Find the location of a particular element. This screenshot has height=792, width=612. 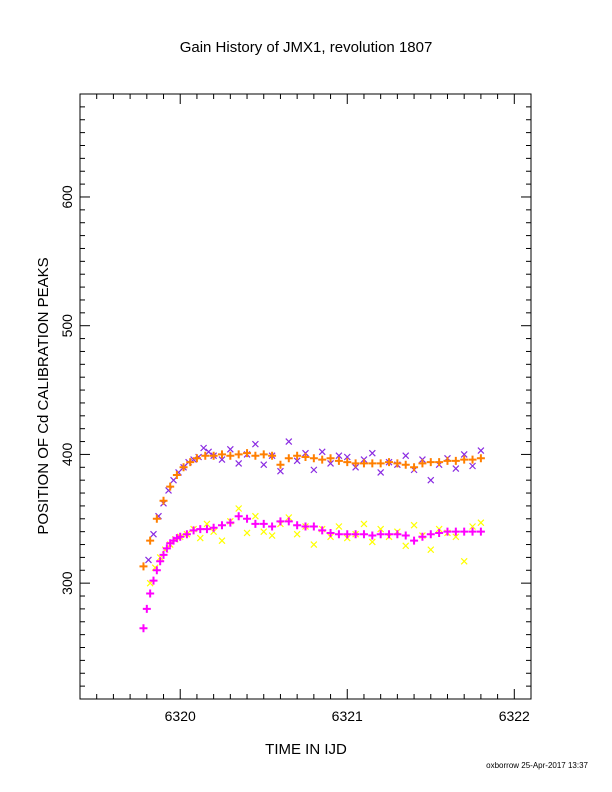

y-tick-label: 400 is located at coordinates (67, 455).